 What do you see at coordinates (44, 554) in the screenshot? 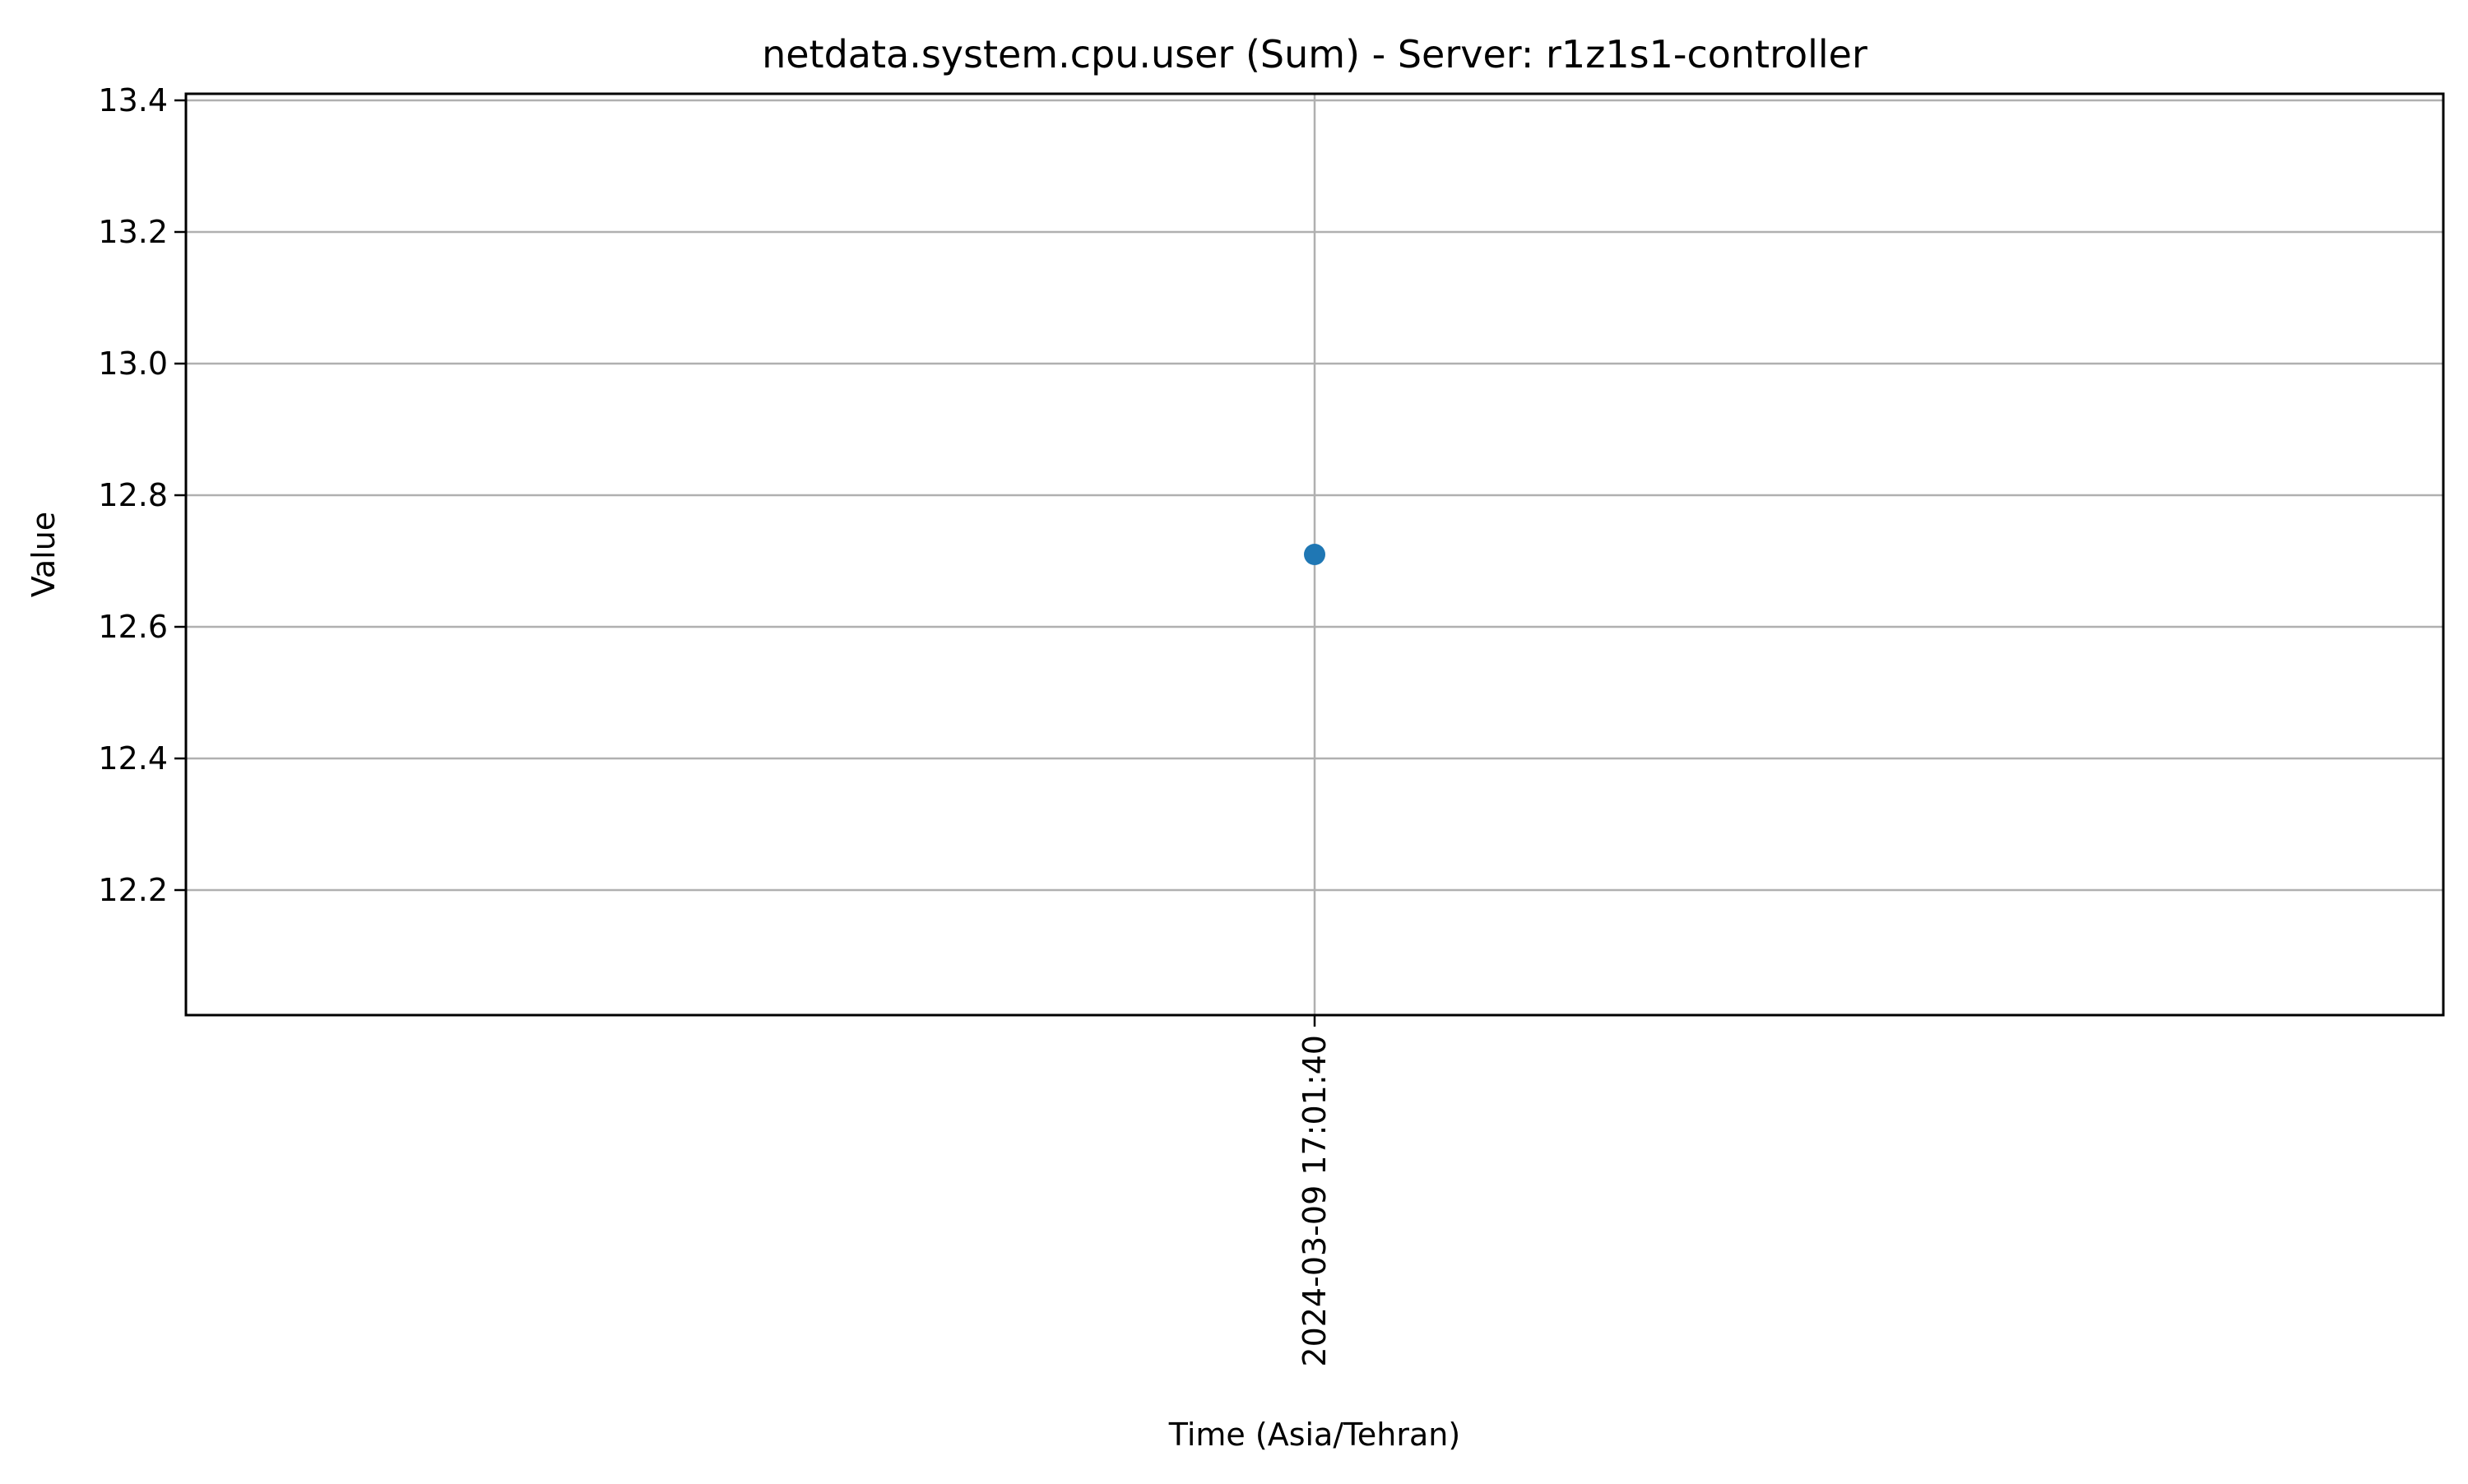
I see `y-axis-label: Value` at bounding box center [44, 554].